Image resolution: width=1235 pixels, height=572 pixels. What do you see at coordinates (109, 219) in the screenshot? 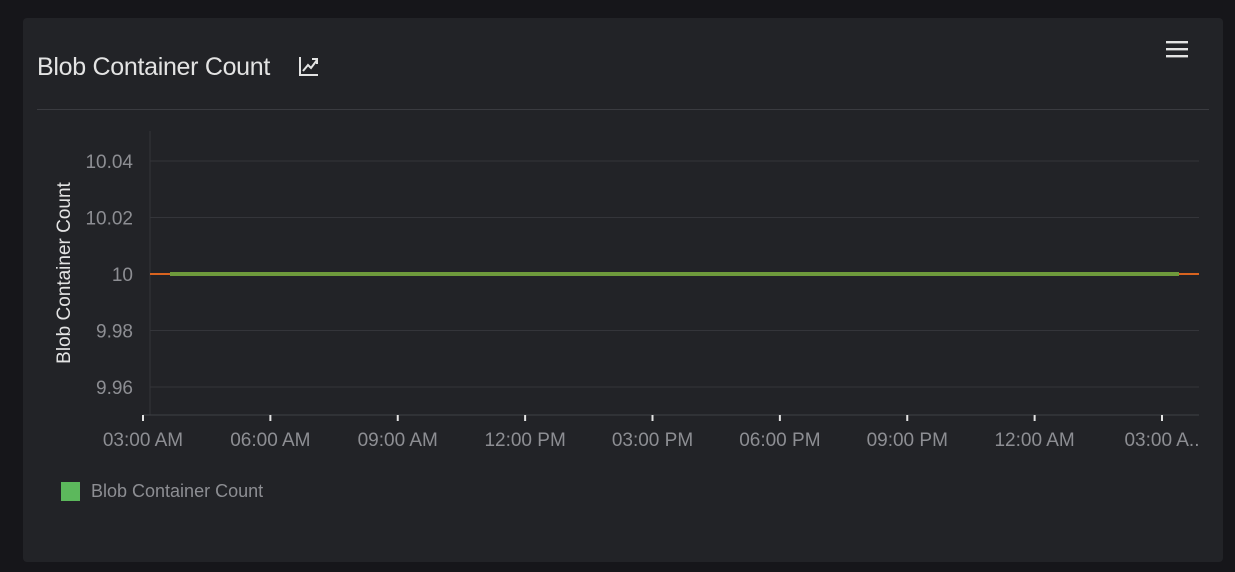
I see `y-tick-label: 10.02` at bounding box center [109, 219].